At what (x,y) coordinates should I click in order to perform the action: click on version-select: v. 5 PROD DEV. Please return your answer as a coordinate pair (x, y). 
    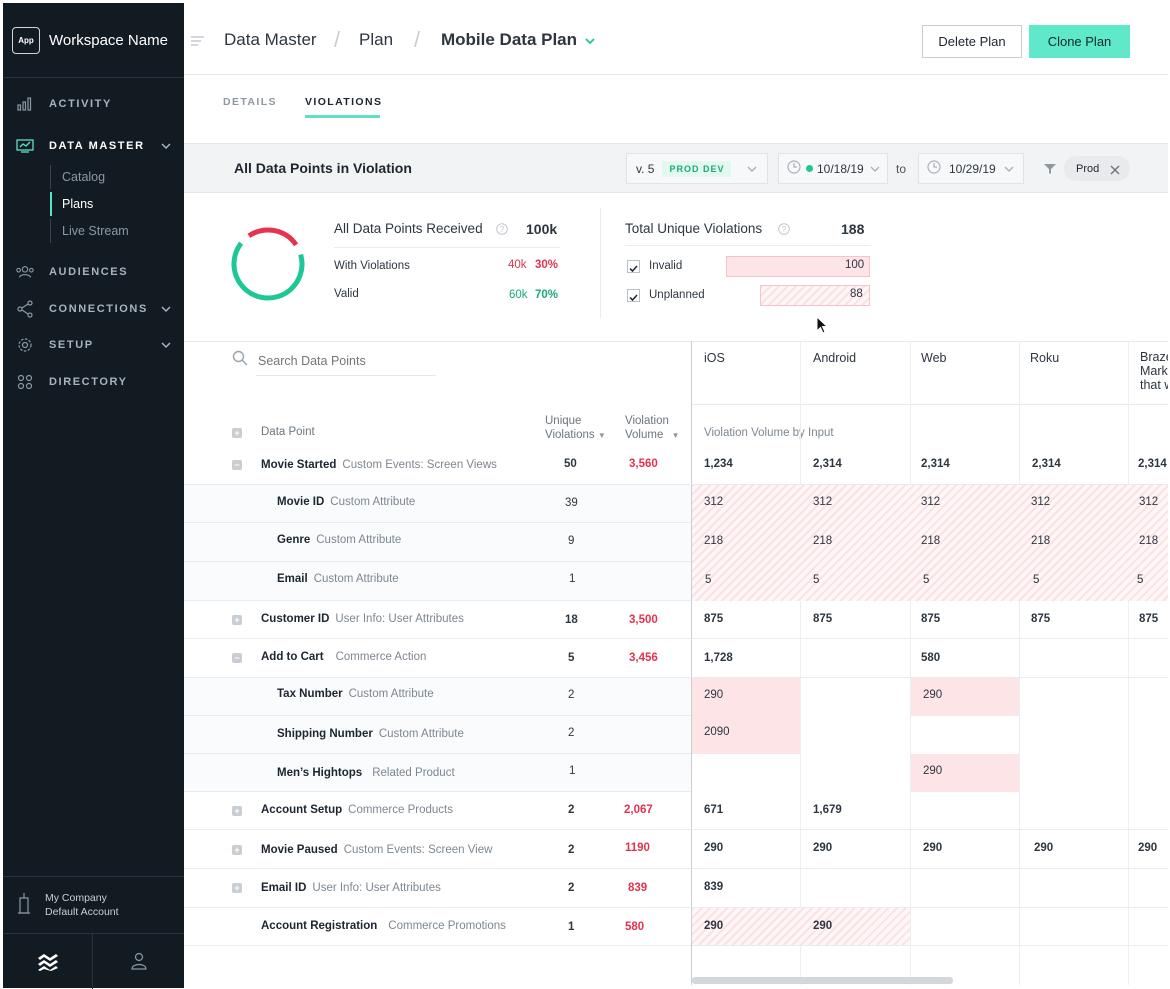
    Looking at the image, I should click on (697, 168).